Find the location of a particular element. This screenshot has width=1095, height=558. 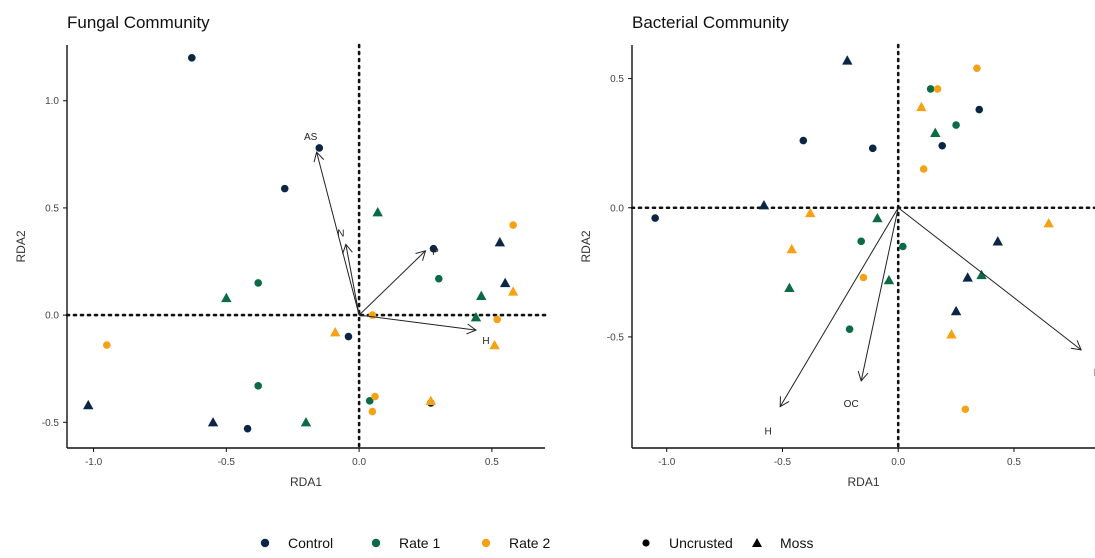

chart-title: Bacterial Community is located at coordinates (710, 22).